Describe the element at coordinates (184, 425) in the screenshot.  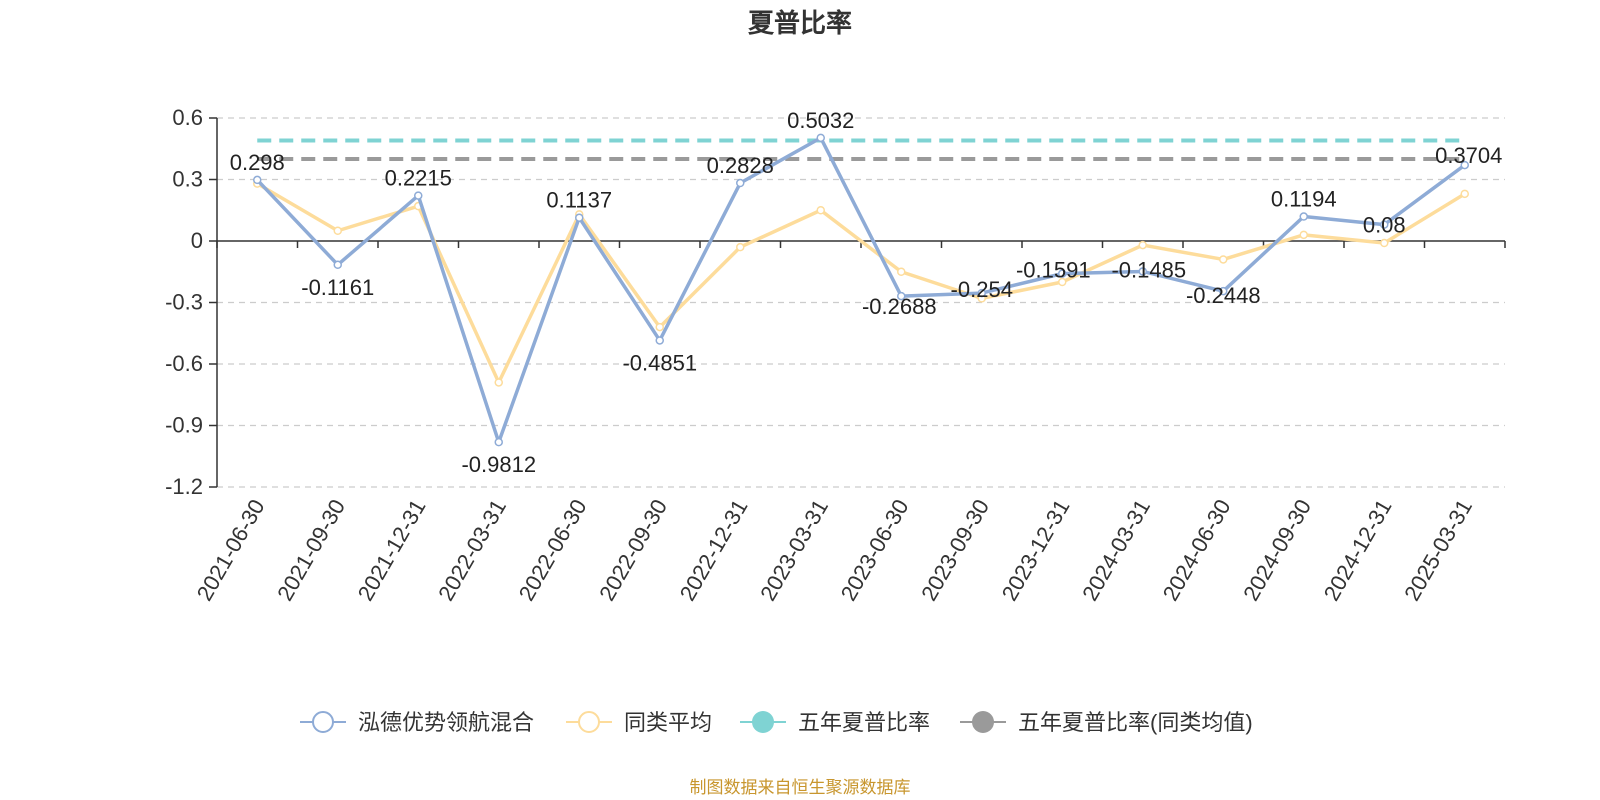
I see `y-tick-label: -0.9` at that location.